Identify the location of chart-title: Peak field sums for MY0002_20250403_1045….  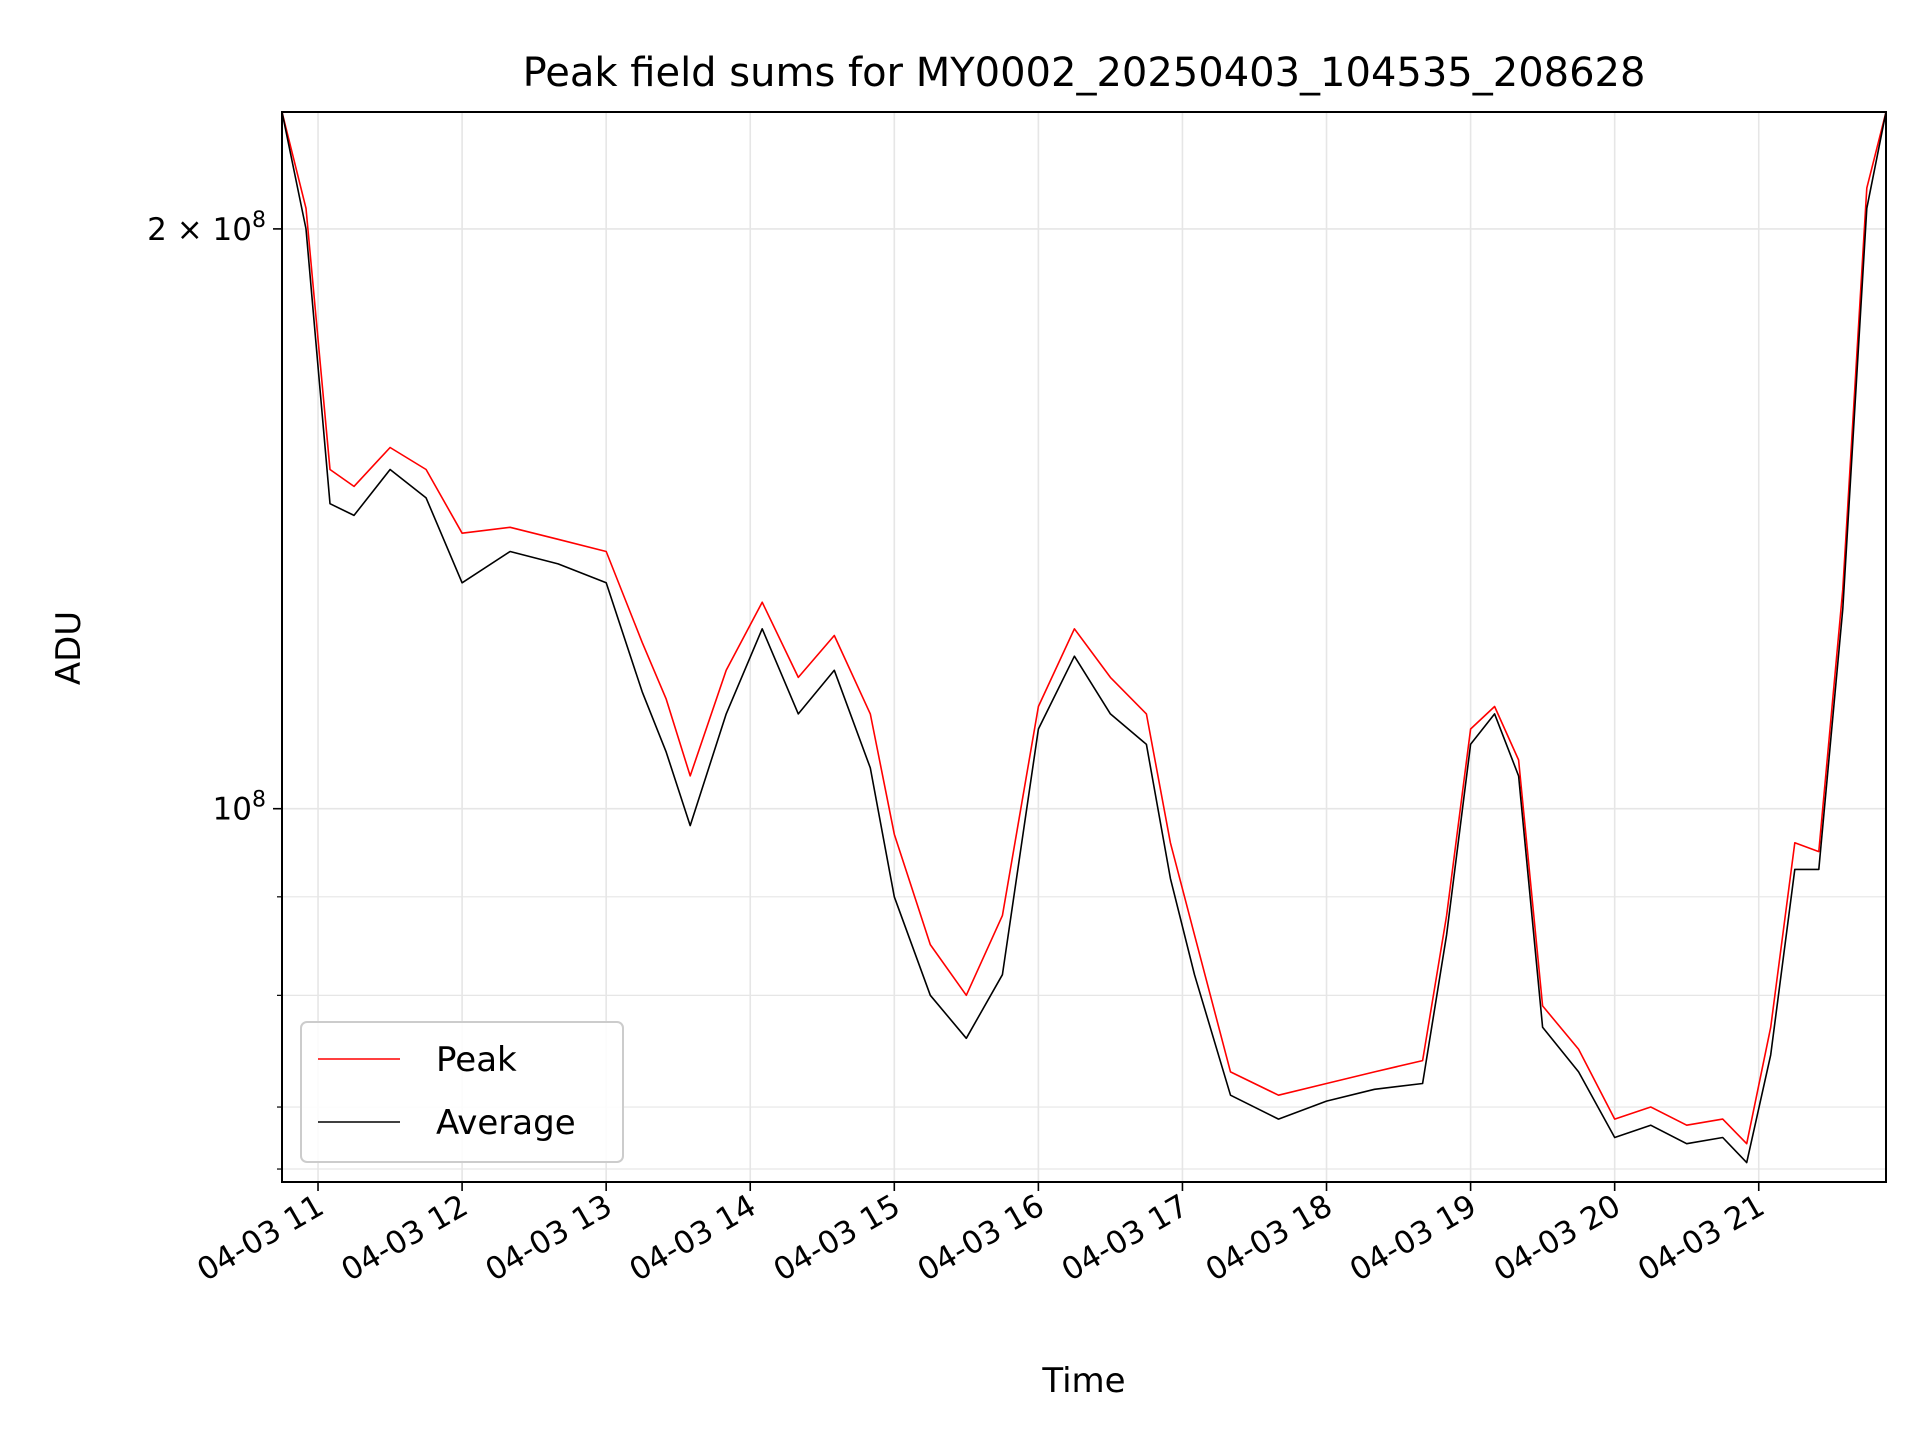
(1084, 73).